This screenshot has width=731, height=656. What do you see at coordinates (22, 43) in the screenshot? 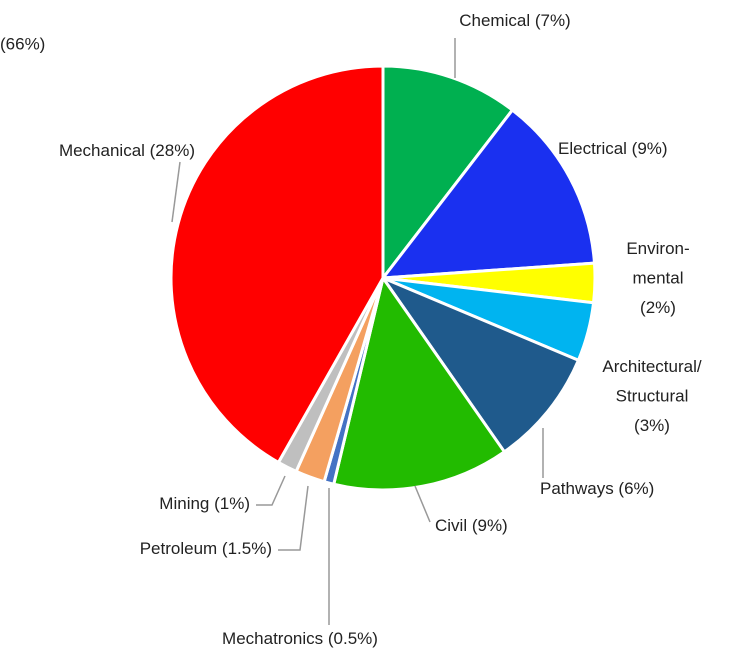
I see `annotation: (66%)` at bounding box center [22, 43].